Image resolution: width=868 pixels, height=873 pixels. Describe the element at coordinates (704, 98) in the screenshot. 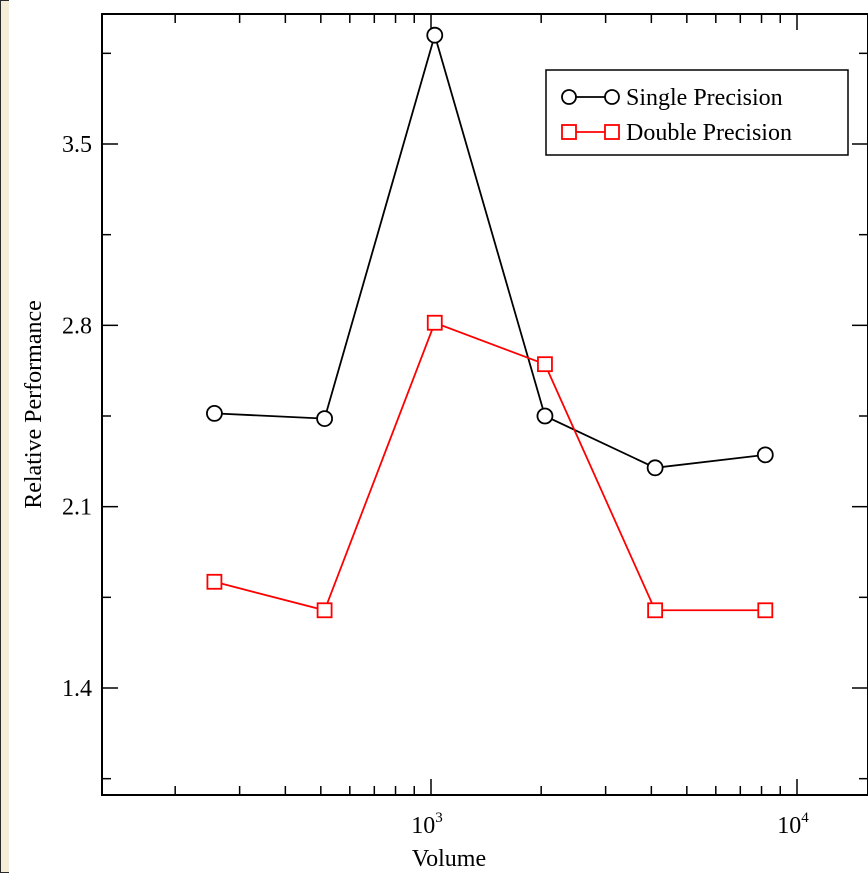

I see `legend-label: Single Precision` at that location.